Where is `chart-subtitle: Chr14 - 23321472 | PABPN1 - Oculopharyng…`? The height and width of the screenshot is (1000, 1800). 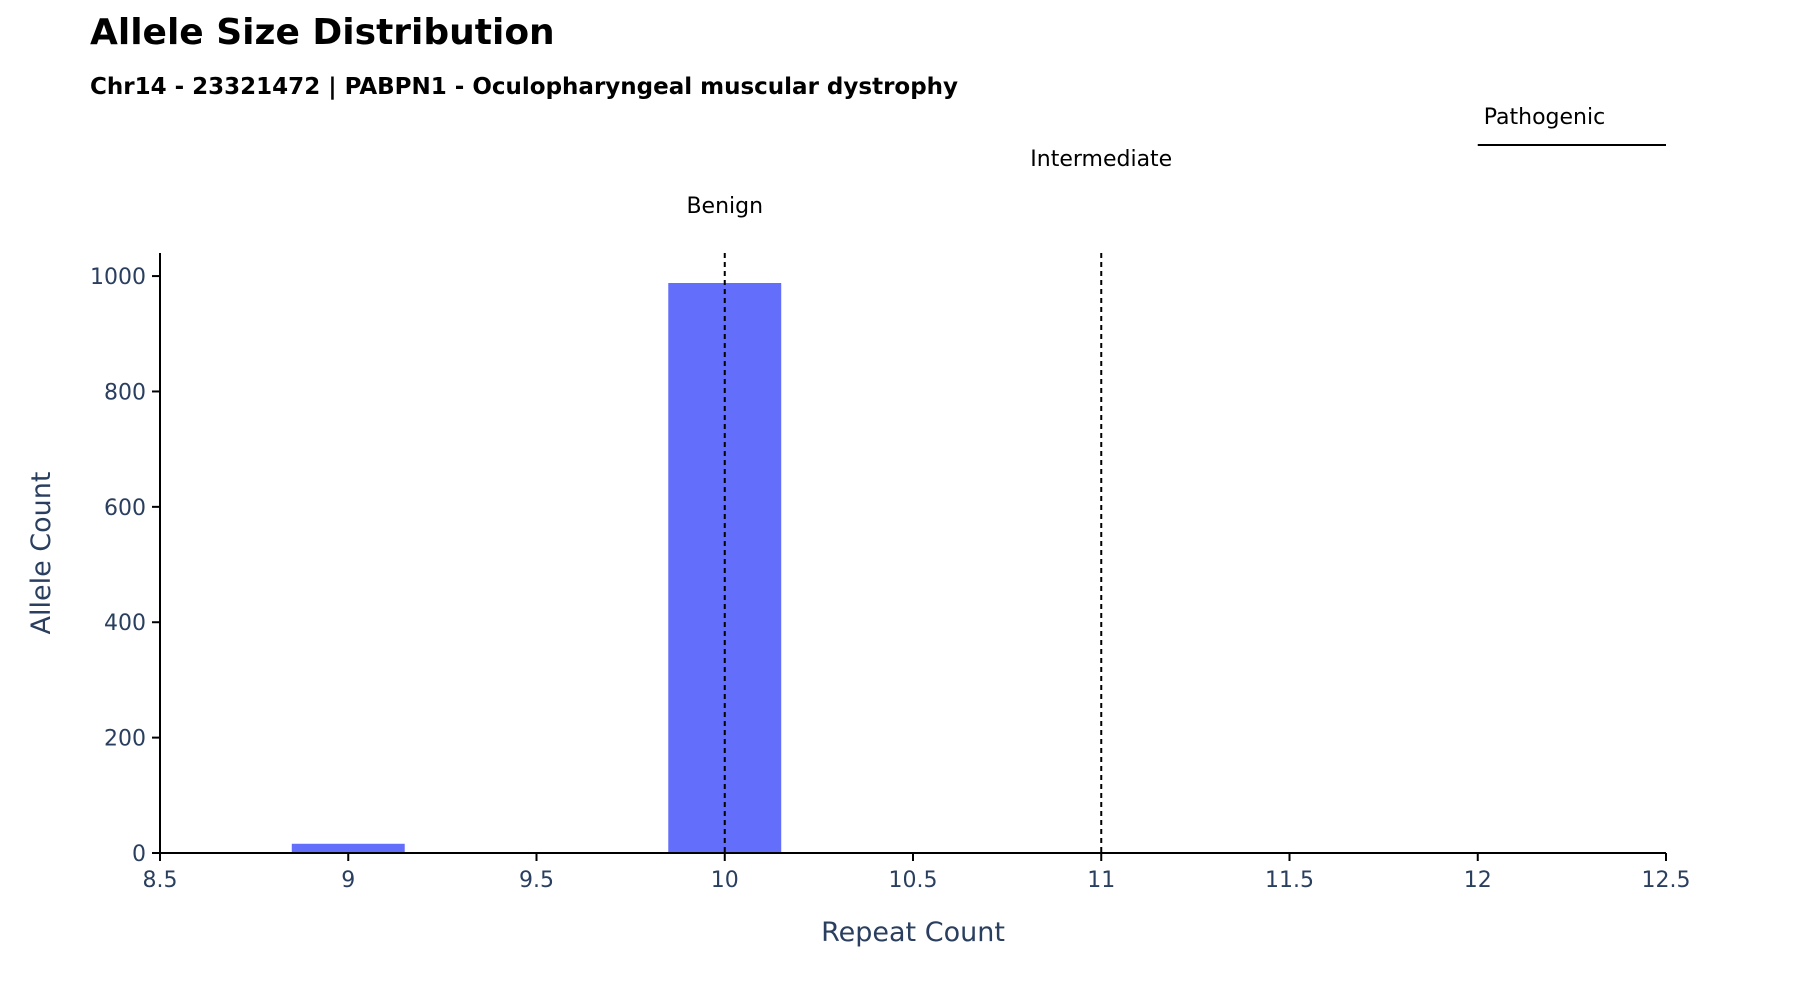 chart-subtitle: Chr14 - 23321472 | PABPN1 - Oculopharyng… is located at coordinates (524, 87).